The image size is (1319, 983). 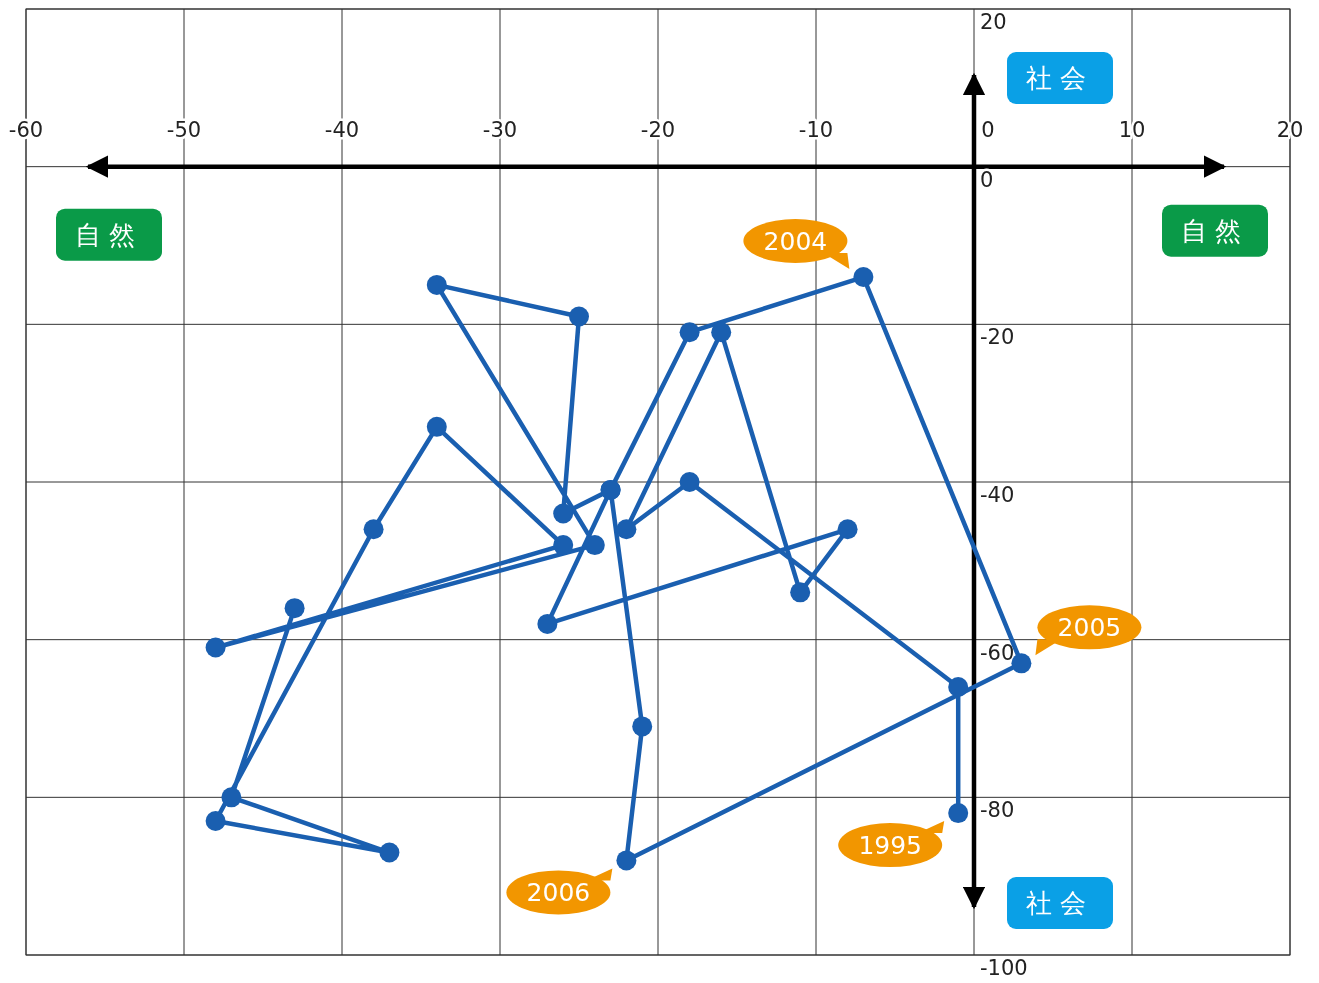 I want to click on callout: 2004, so click(x=796, y=244).